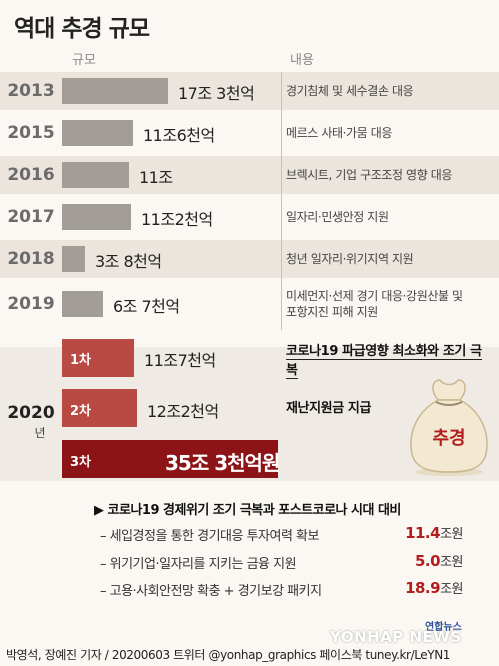 Image resolution: width=499 pixels, height=666 pixels. I want to click on year-label: 2018, so click(31, 259).